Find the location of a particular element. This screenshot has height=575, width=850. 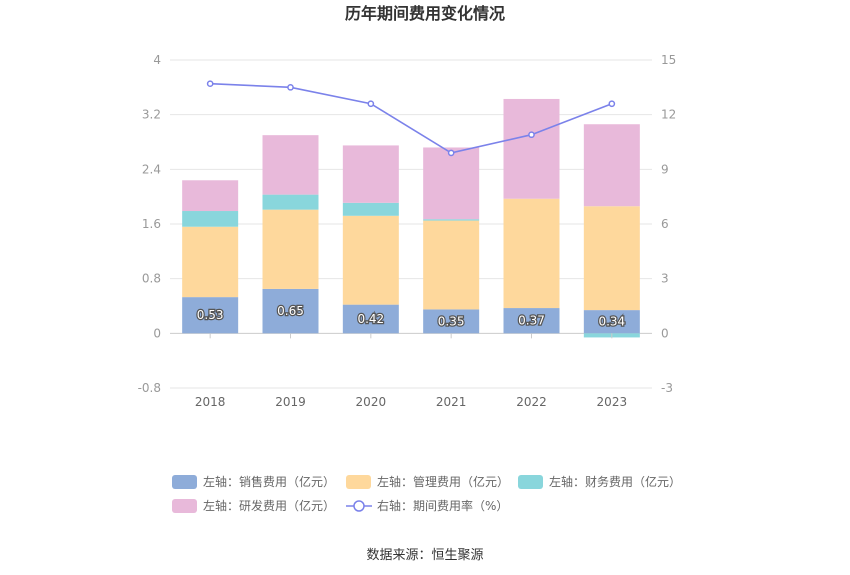

line-path is located at coordinates (411, 118).